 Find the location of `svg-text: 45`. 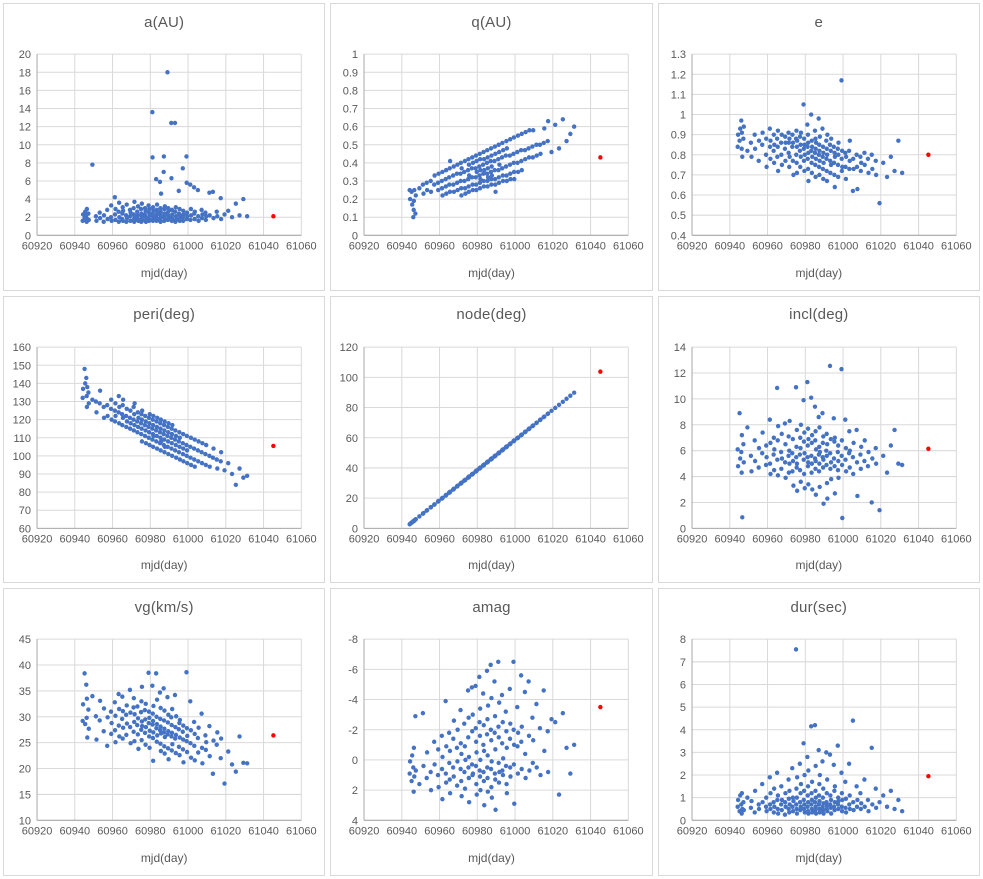

svg-text: 45 is located at coordinates (25, 640).